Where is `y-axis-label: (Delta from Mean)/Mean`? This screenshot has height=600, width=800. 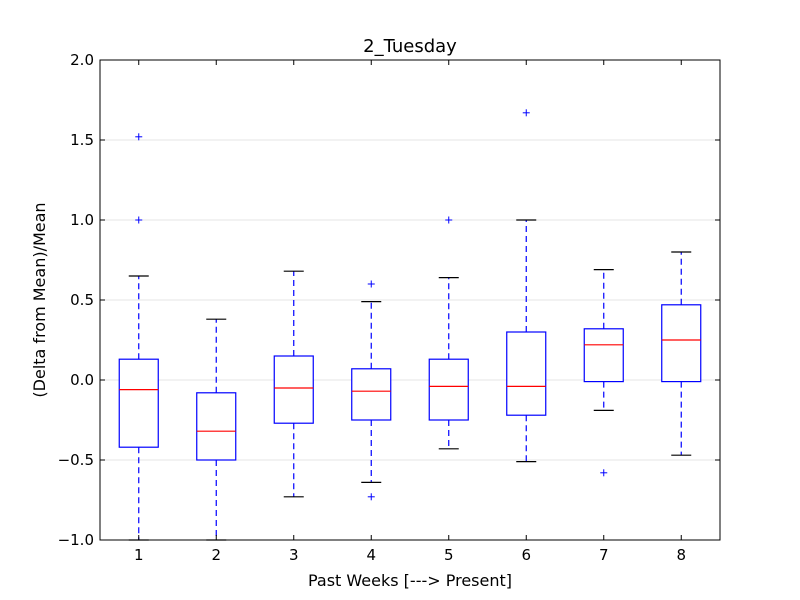
y-axis-label: (Delta from Mean)/Mean is located at coordinates (39, 299).